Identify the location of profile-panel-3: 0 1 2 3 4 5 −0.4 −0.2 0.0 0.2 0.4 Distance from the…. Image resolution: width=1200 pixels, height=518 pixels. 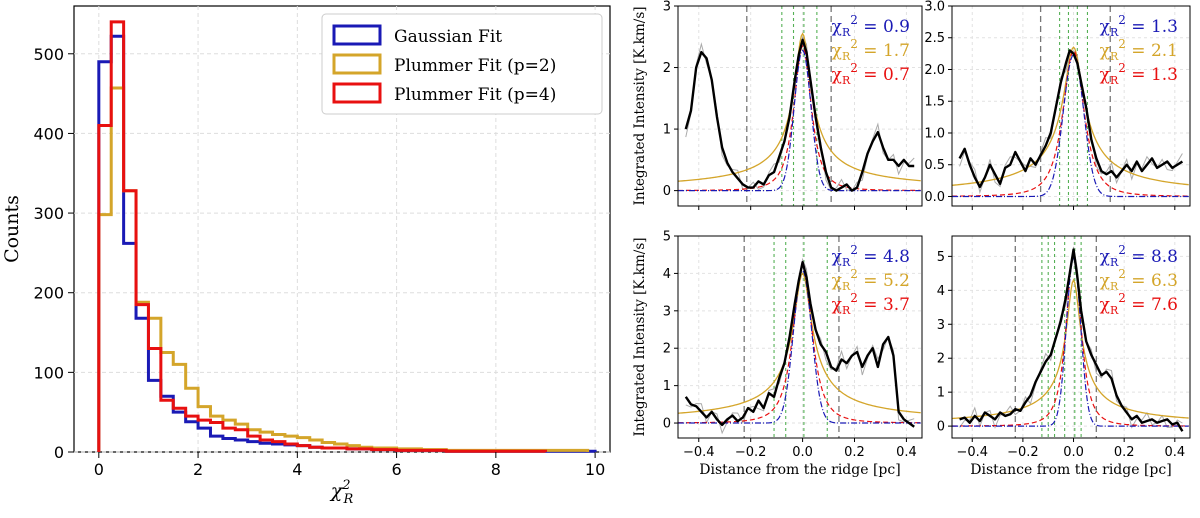
(1064, 356).